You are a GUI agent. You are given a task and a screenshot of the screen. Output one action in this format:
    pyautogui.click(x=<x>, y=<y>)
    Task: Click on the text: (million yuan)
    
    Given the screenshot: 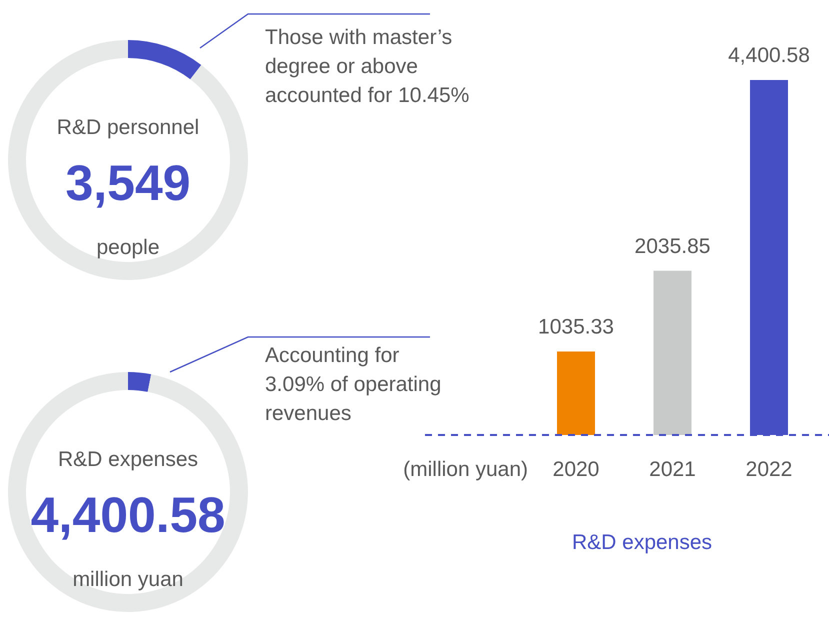 What is the action you would take?
    pyautogui.click(x=465, y=469)
    